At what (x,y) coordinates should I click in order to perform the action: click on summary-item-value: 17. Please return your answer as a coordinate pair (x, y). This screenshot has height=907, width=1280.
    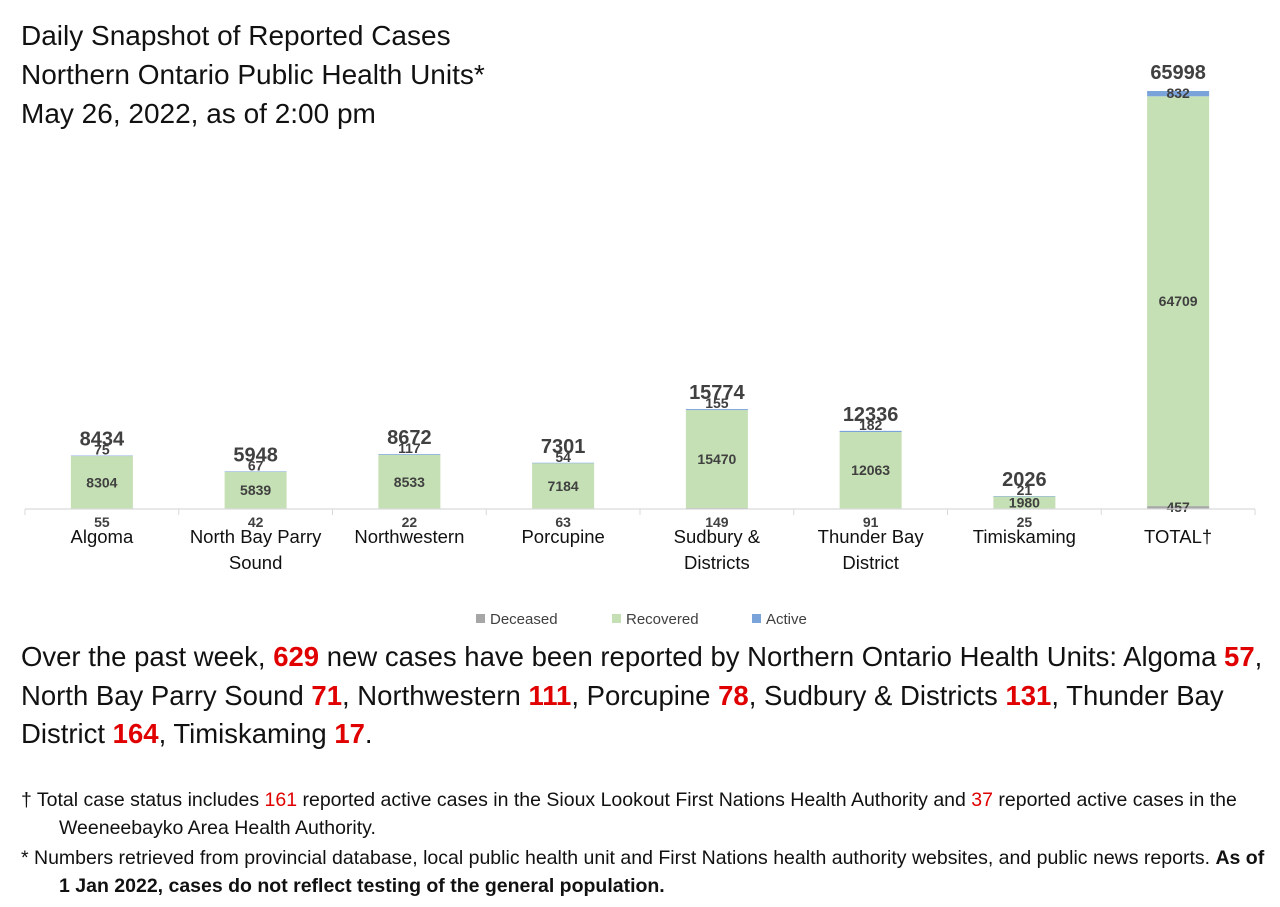
    Looking at the image, I should click on (349, 733).